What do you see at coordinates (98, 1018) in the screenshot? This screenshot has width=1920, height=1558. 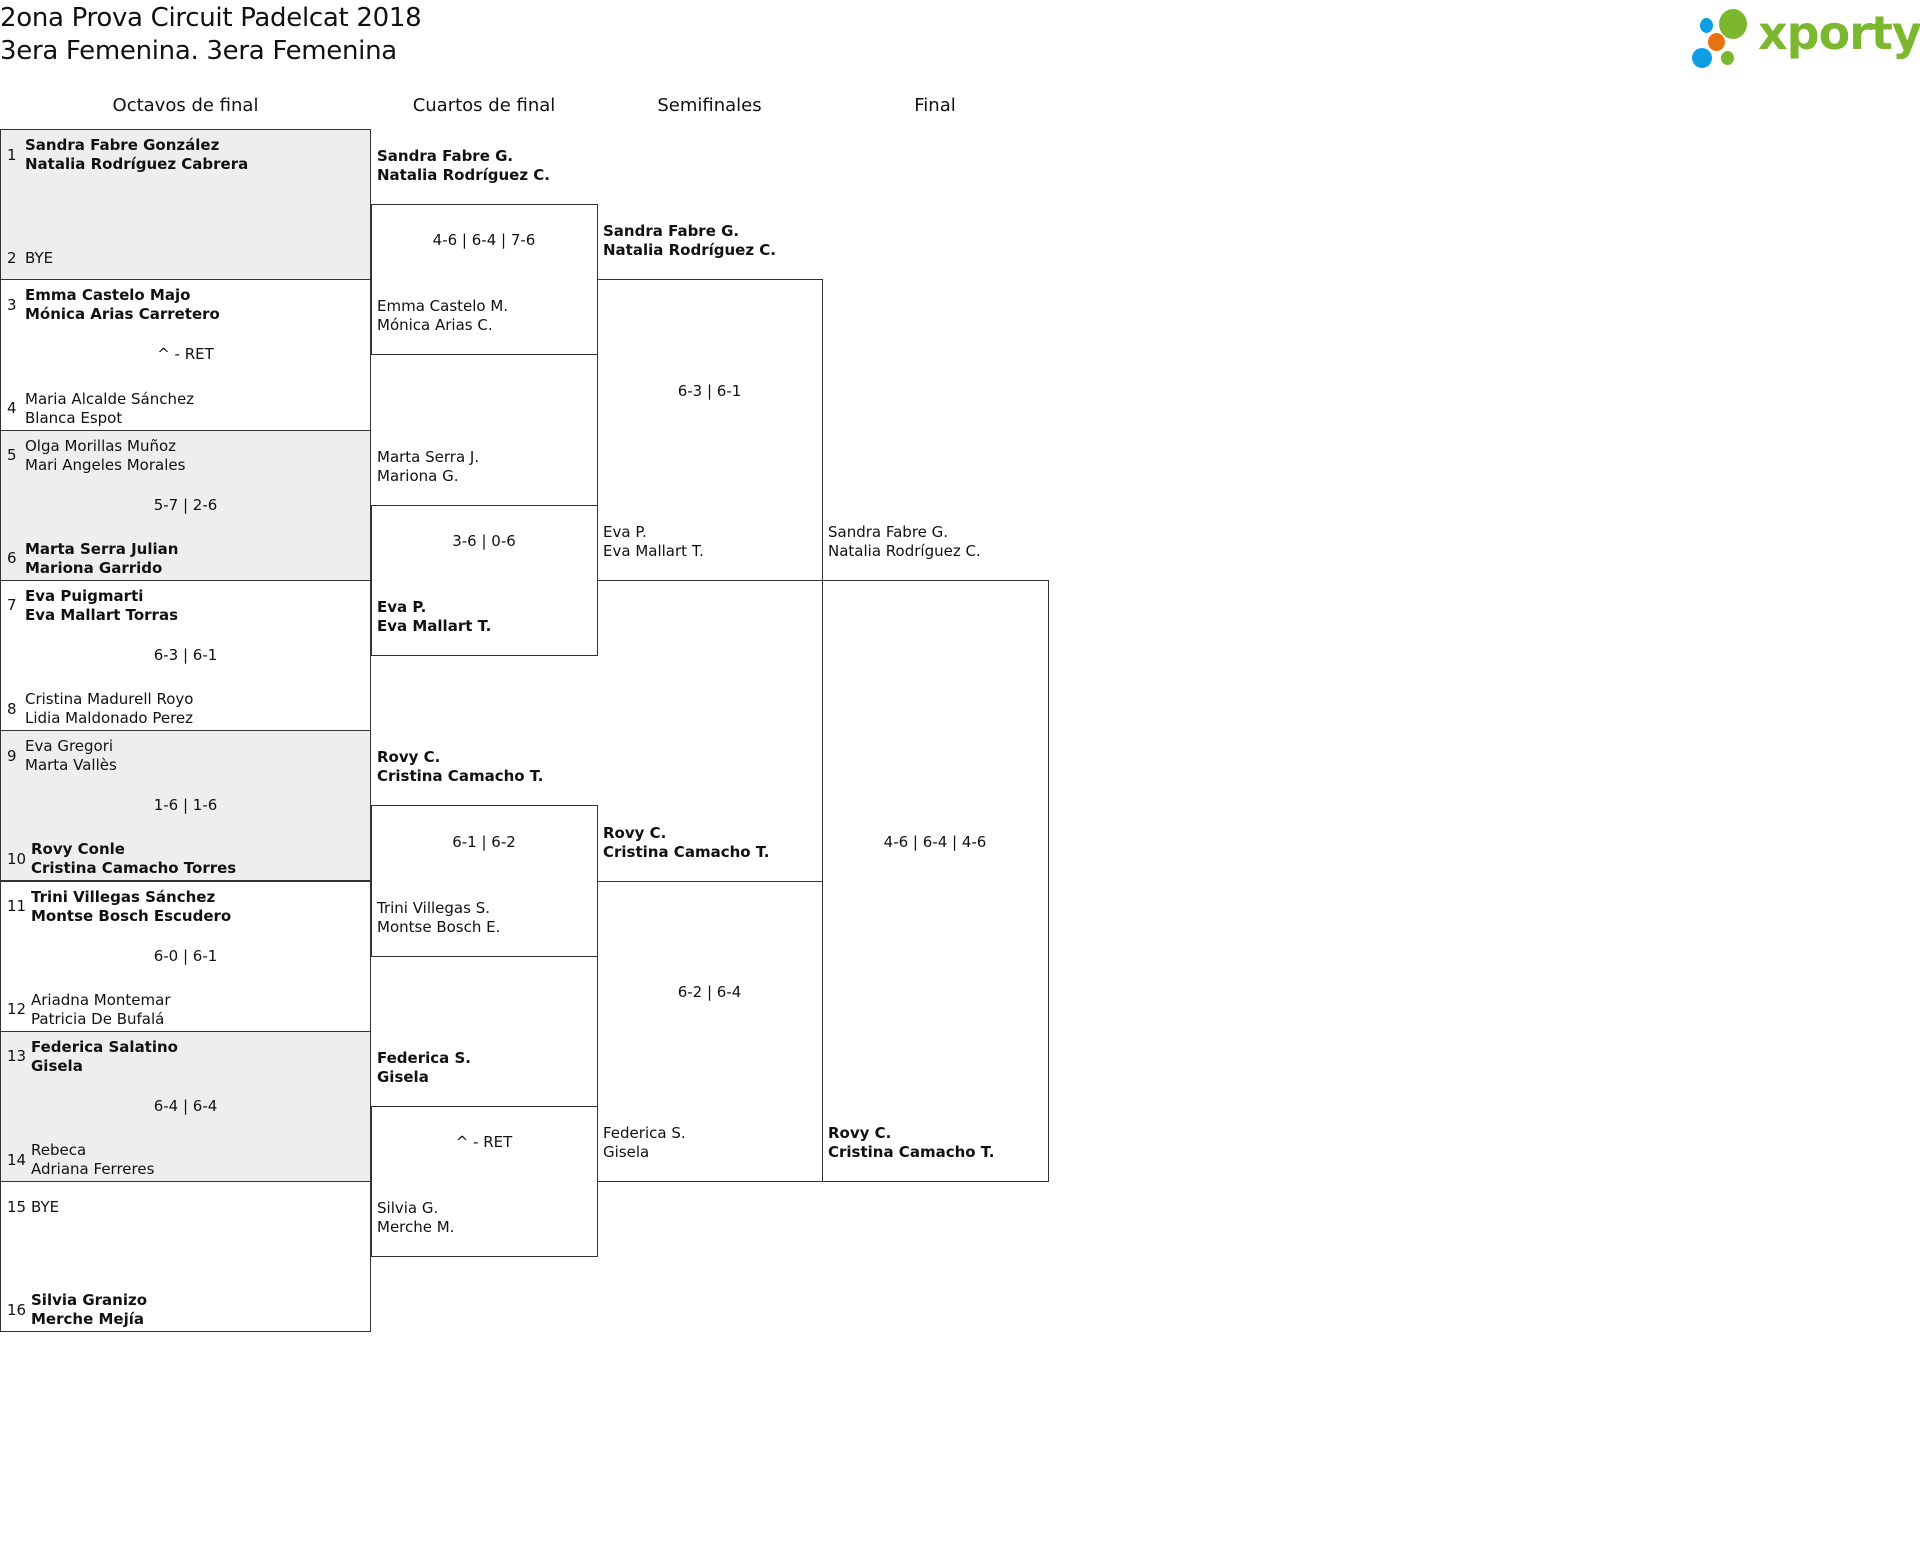 I see `player-name: Patricia De Bufalá` at bounding box center [98, 1018].